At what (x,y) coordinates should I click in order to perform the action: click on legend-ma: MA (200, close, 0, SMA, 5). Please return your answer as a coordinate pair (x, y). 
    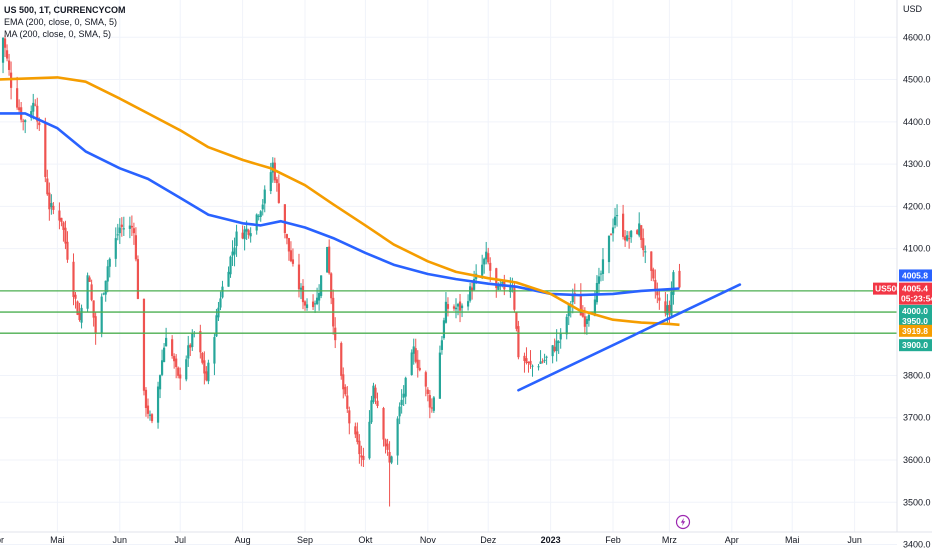
    Looking at the image, I should click on (58, 34).